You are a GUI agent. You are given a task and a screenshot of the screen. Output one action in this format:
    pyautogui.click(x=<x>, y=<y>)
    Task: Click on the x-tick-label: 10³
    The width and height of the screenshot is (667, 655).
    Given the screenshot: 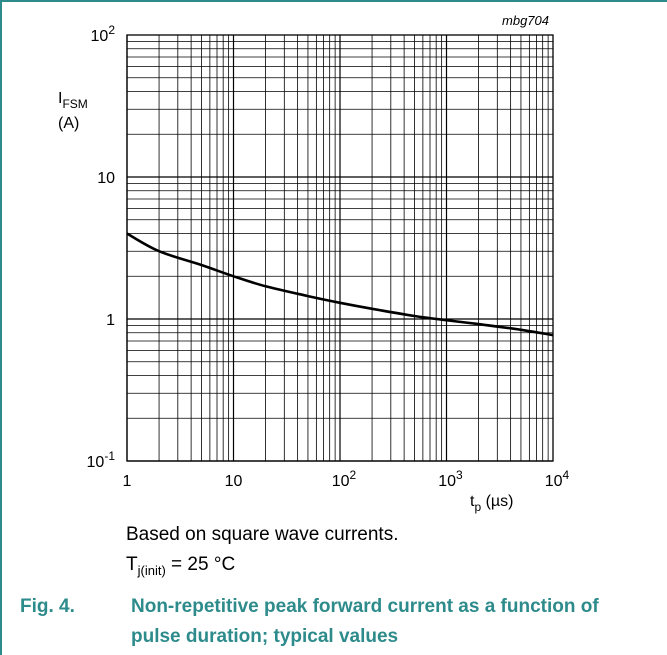 What is the action you would take?
    pyautogui.click(x=450, y=479)
    